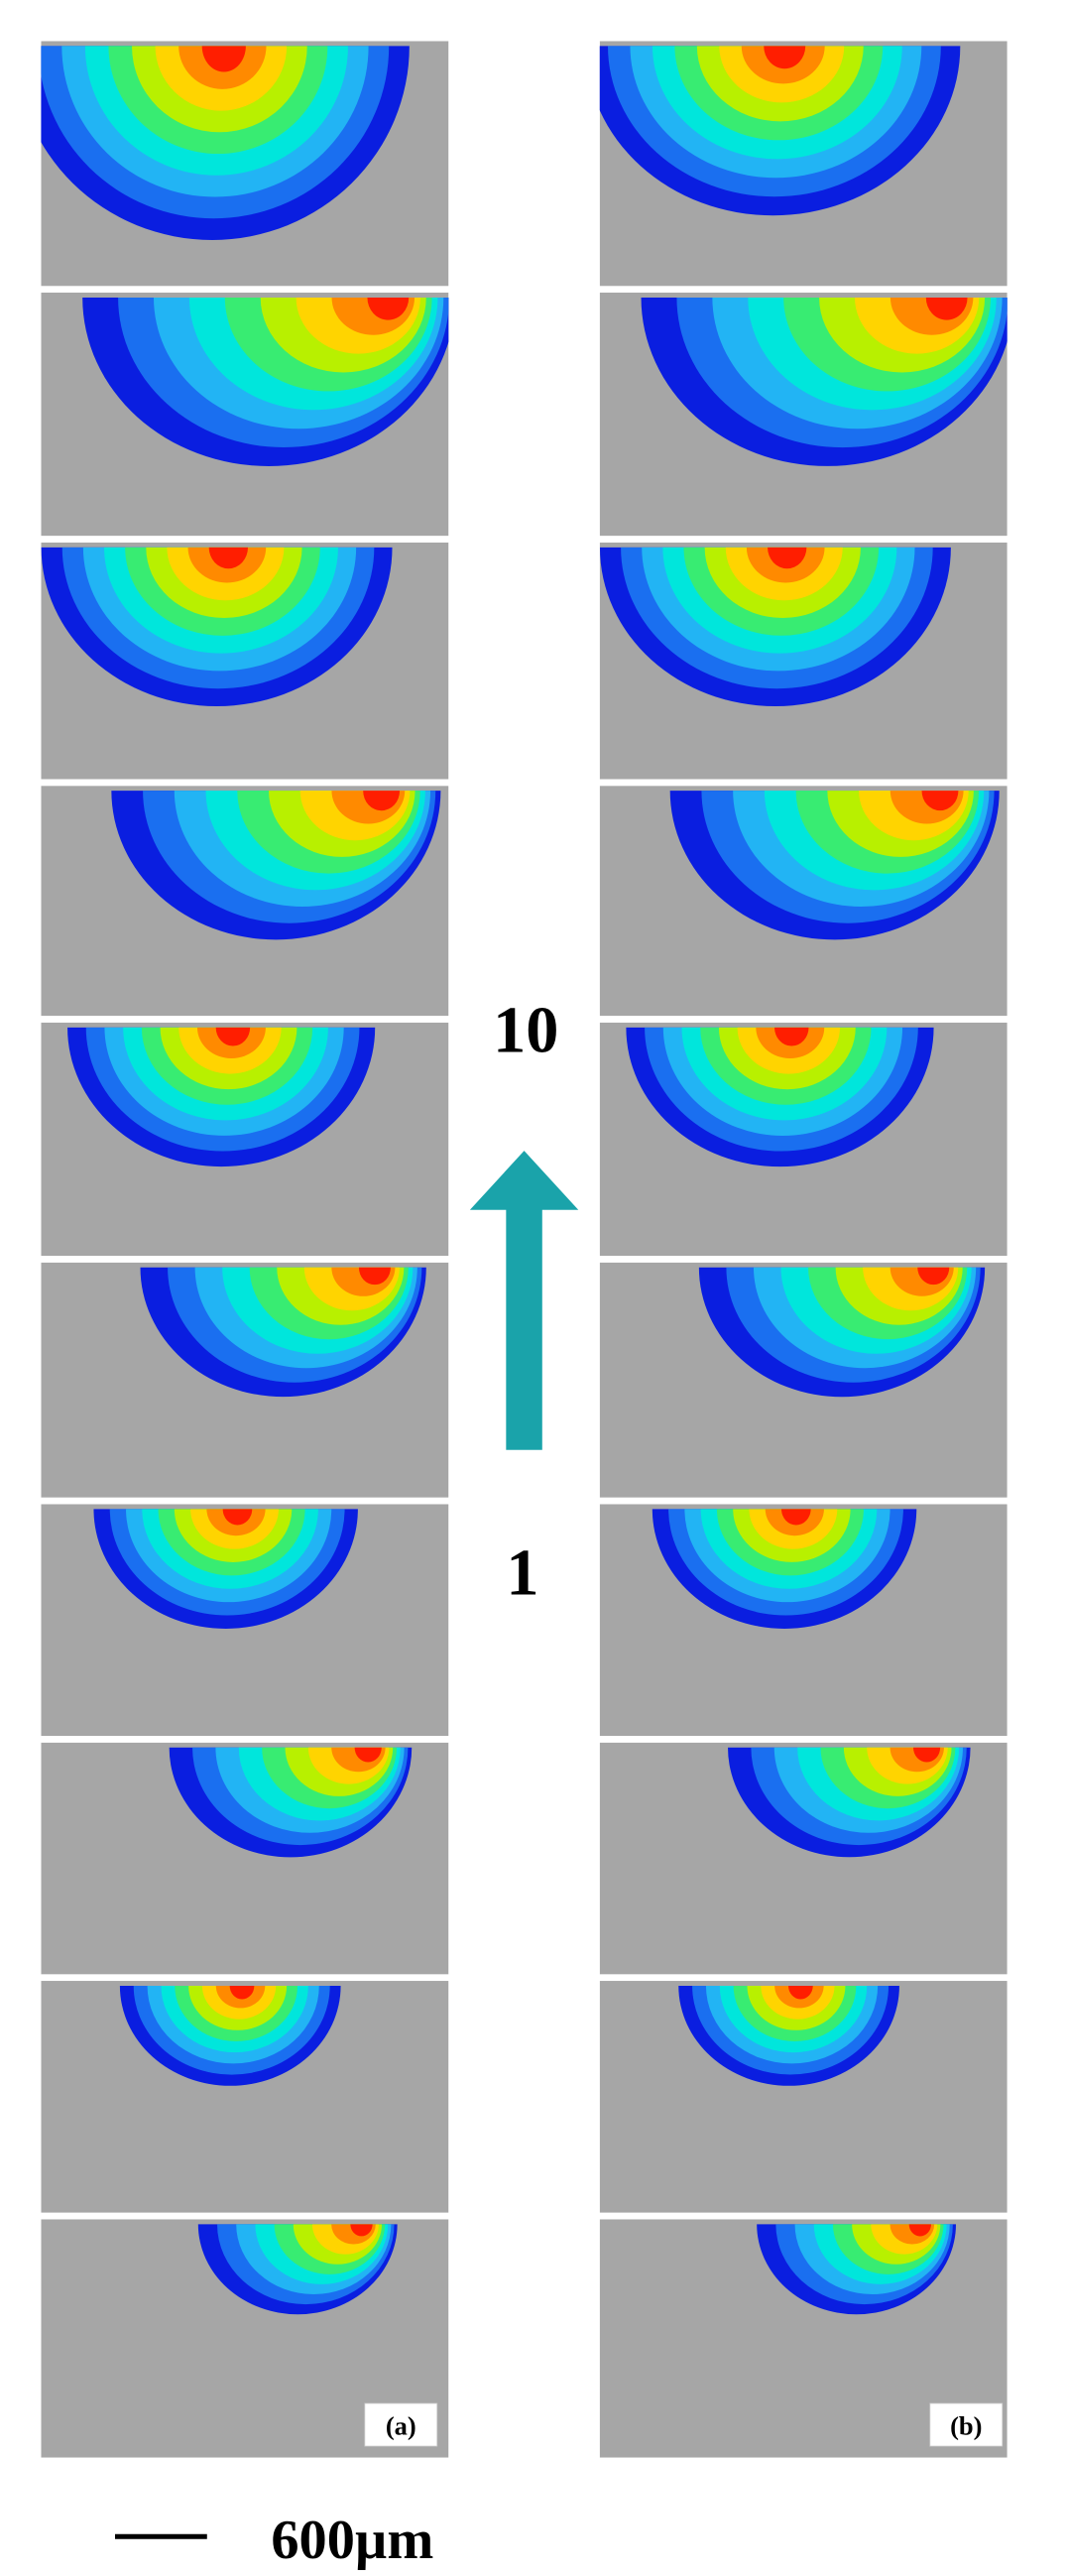 Image resolution: width=1068 pixels, height=2576 pixels. Describe the element at coordinates (525, 1031) in the screenshot. I see `top-label: 10` at that location.